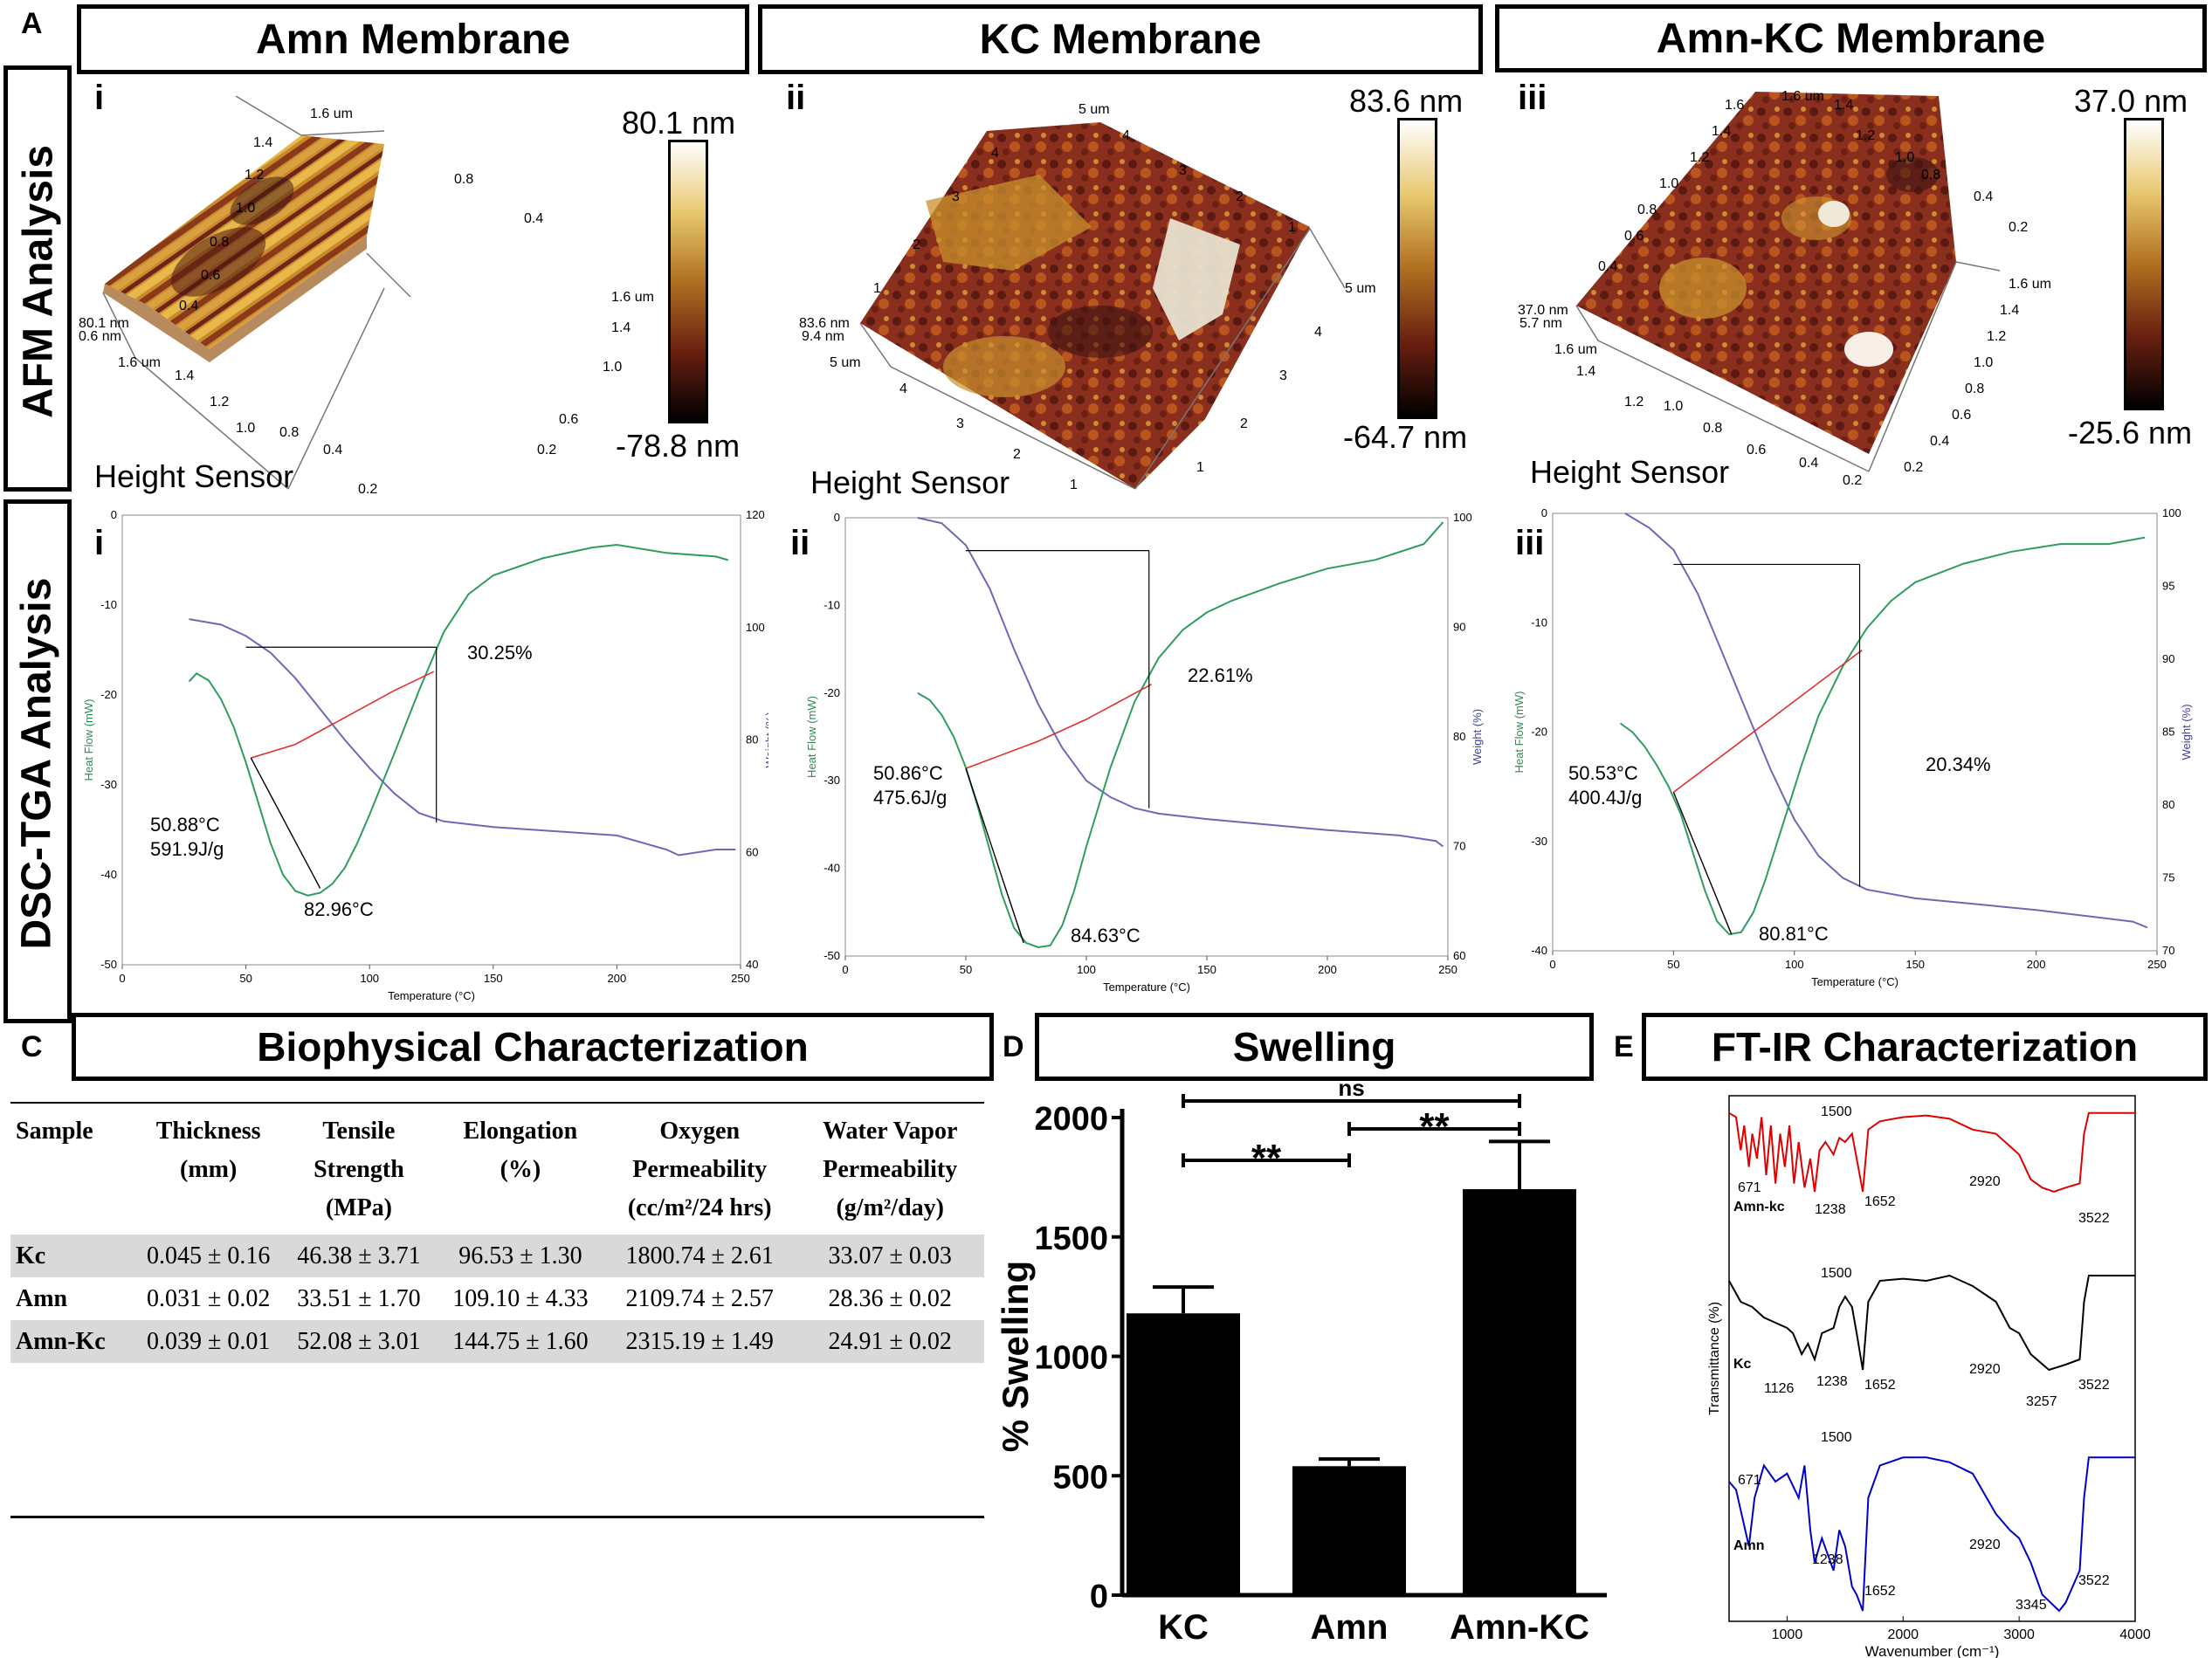 The height and width of the screenshot is (1658, 2212). What do you see at coordinates (1292, 227) in the screenshot?
I see `svg-text: 1` at bounding box center [1292, 227].